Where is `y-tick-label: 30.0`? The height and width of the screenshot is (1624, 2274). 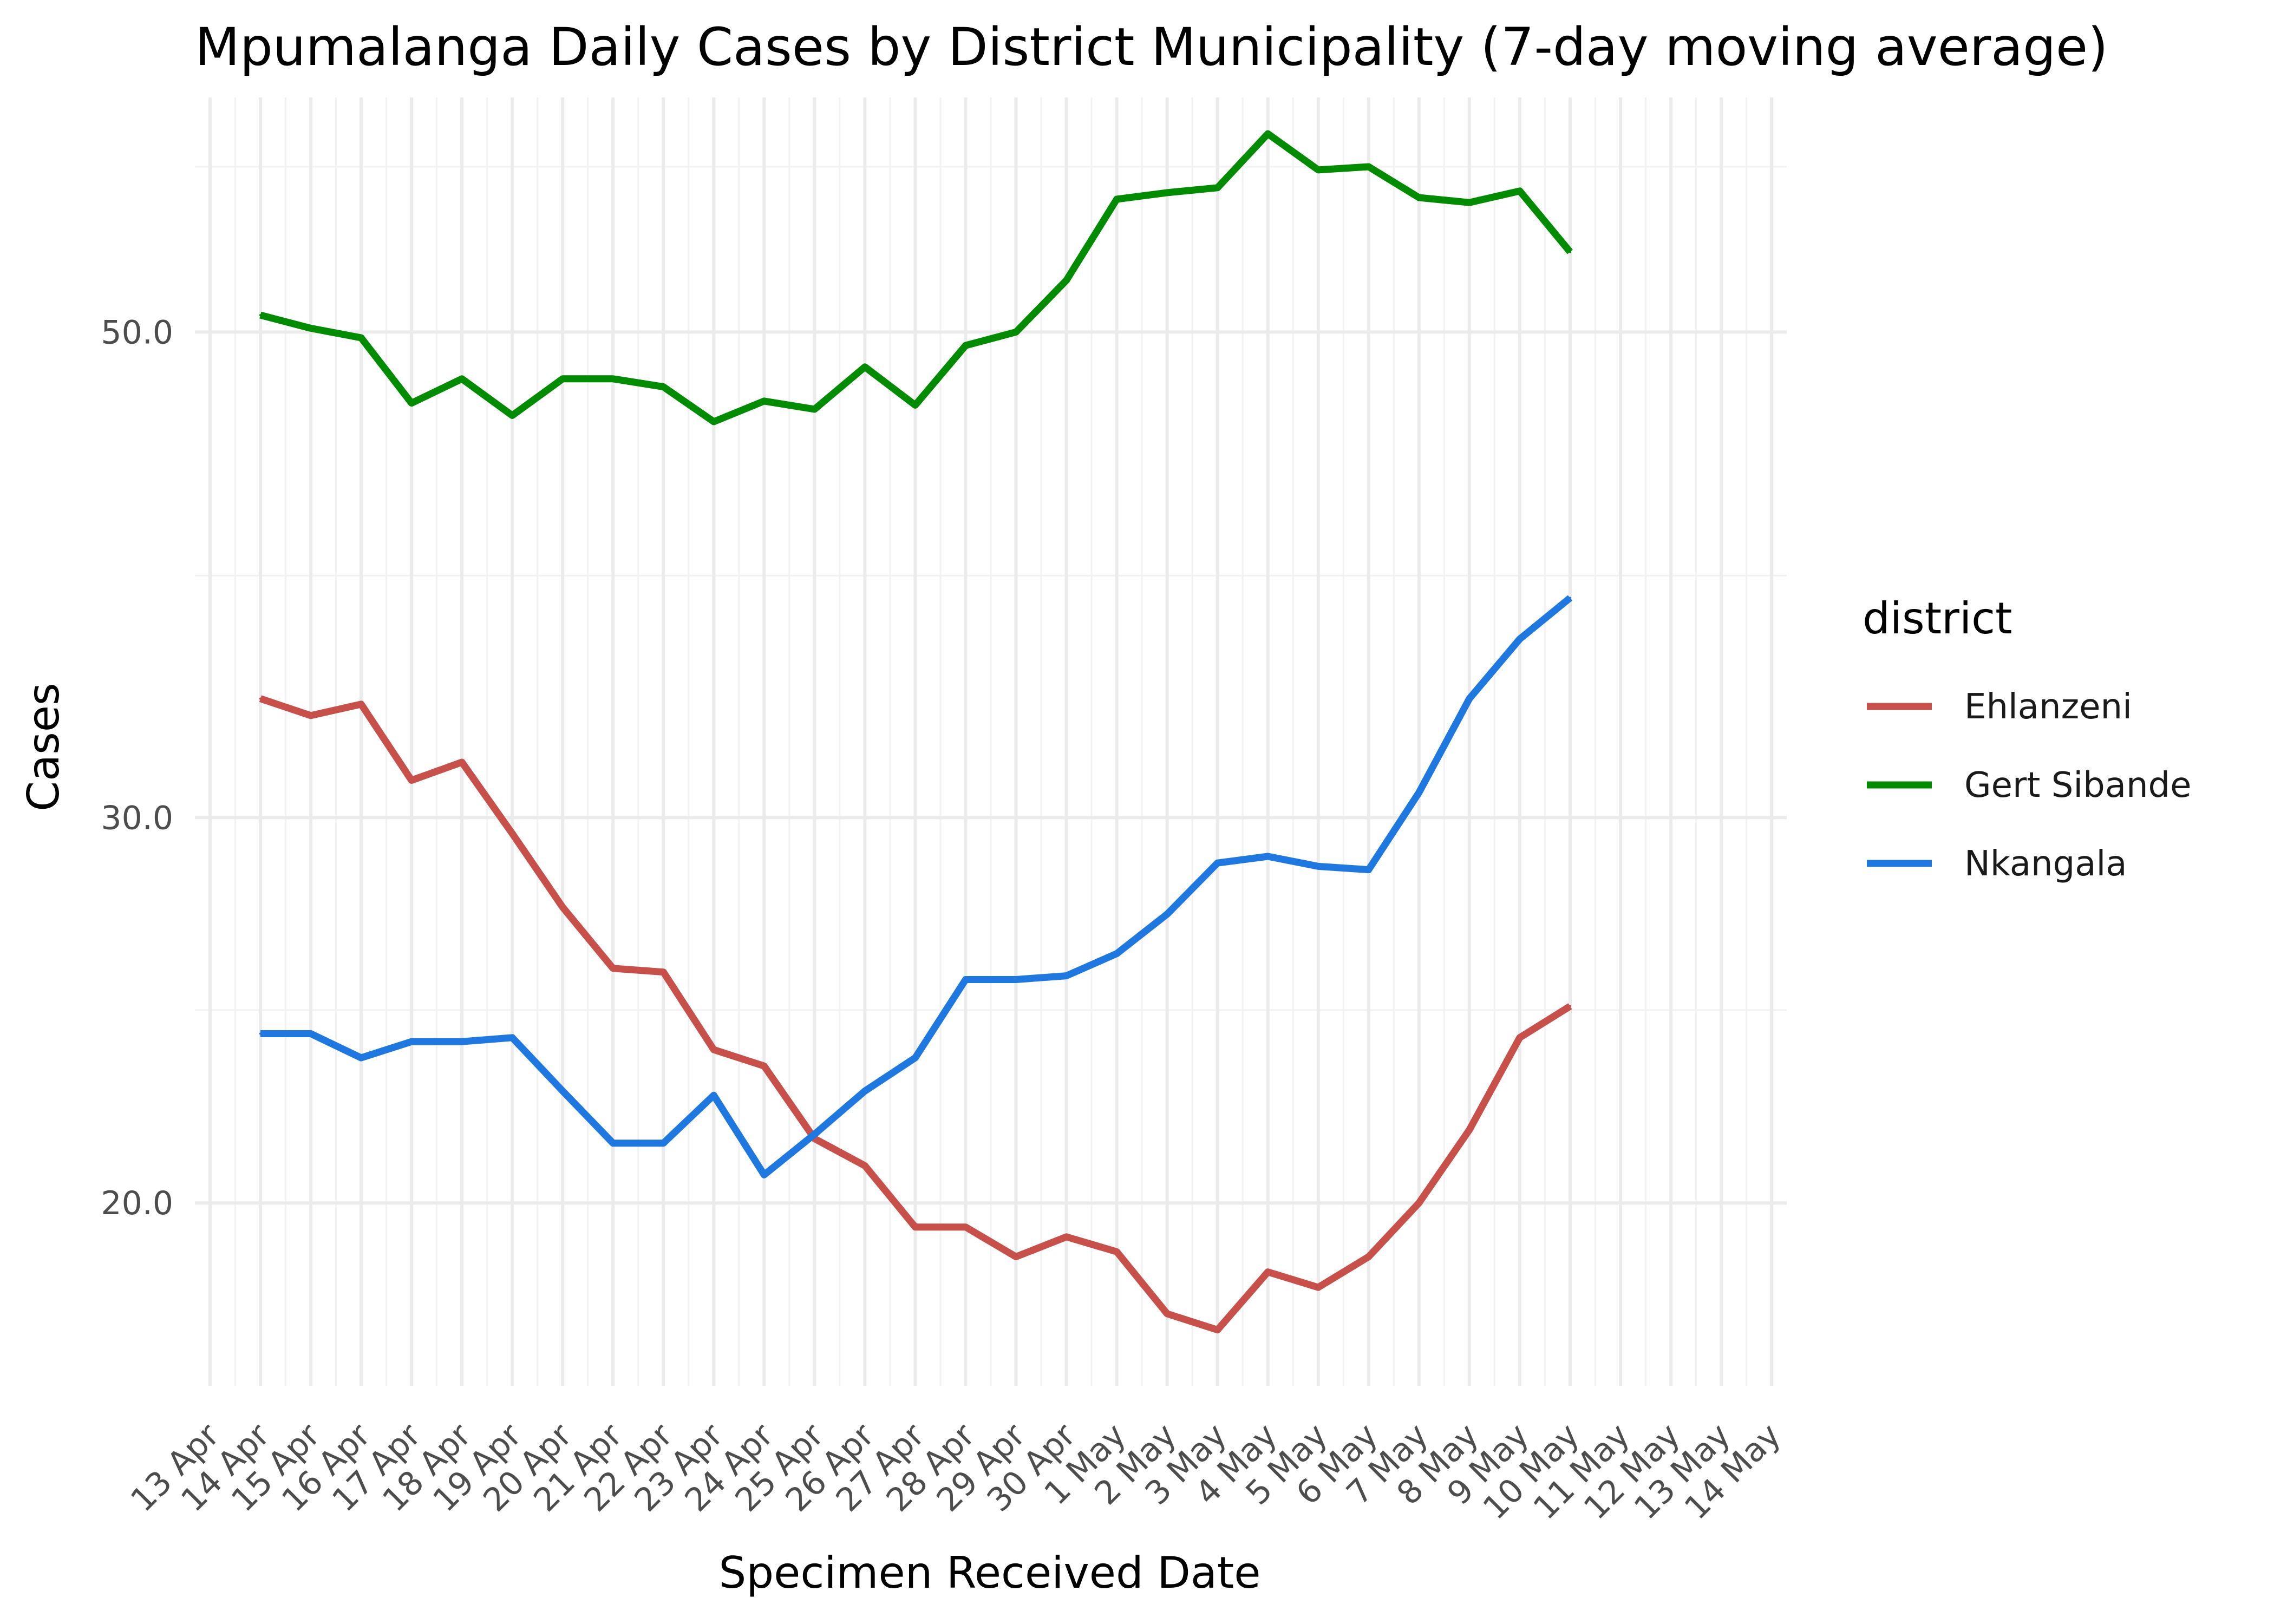
y-tick-label: 30.0 is located at coordinates (137, 818).